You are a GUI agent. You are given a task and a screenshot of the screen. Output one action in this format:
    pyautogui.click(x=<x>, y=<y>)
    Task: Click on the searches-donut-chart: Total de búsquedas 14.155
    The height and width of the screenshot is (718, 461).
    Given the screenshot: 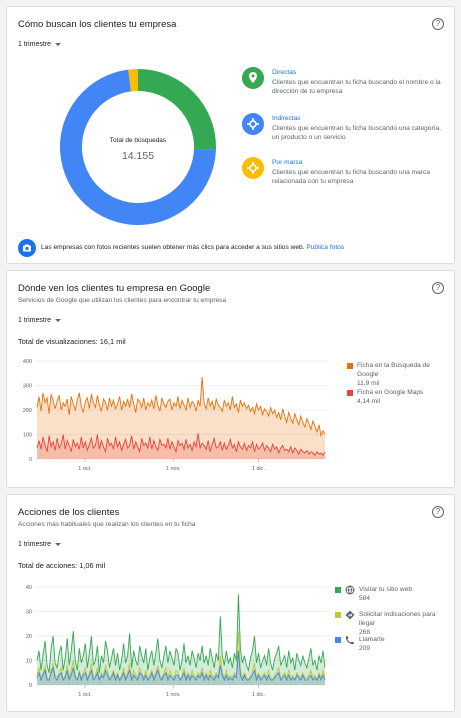 What is the action you would take?
    pyautogui.click(x=138, y=147)
    